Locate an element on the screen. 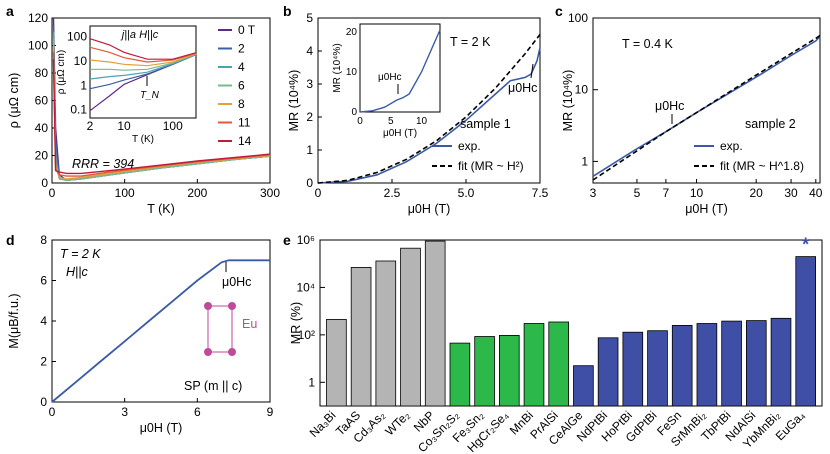 This screenshot has width=830, height=454. panel-b-inset-ytick: 0 is located at coordinates (354, 112).